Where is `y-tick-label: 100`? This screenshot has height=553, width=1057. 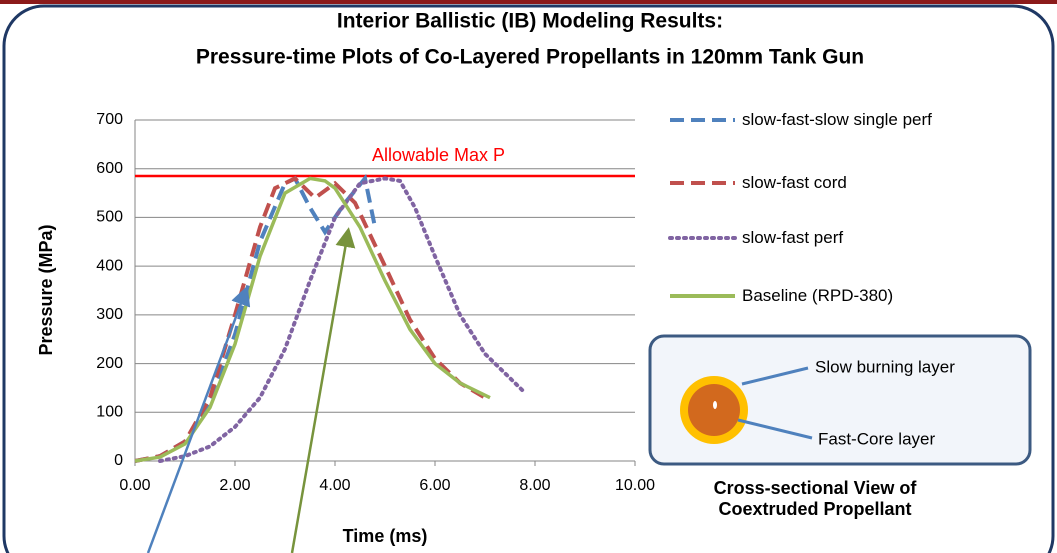 y-tick-label: 100 is located at coordinates (109, 412).